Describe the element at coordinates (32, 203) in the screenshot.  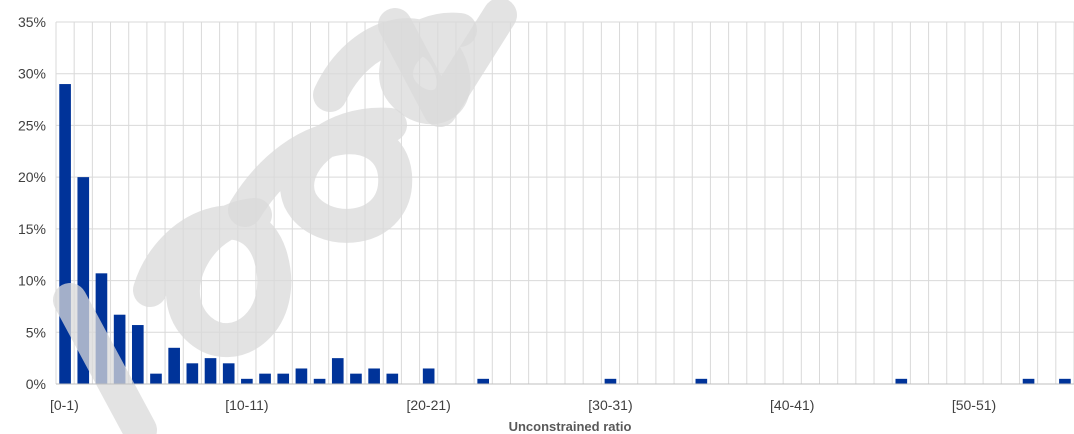
I see `y-axis-ticks: 0% 5% 10% 15% 20% 25% 30% 35%` at that location.